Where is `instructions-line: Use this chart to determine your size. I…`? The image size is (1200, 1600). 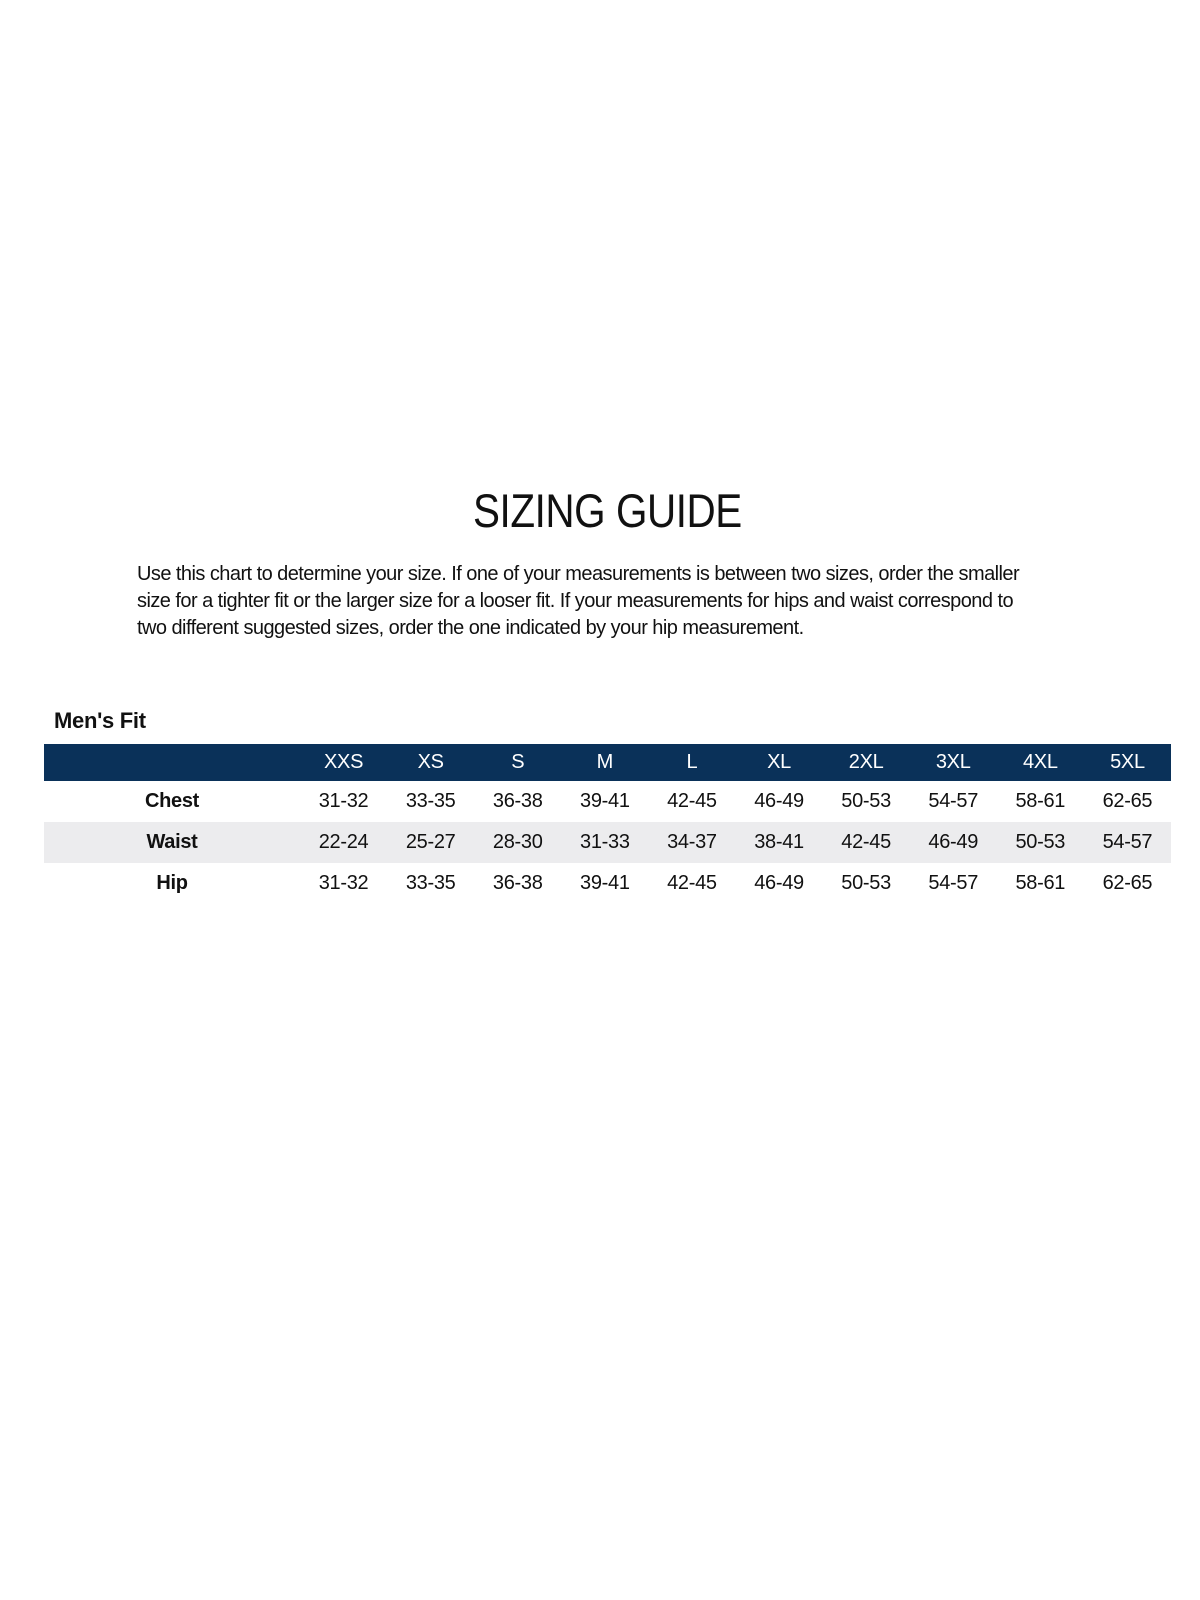 instructions-line: Use this chart to determine your size. I… is located at coordinates (578, 574).